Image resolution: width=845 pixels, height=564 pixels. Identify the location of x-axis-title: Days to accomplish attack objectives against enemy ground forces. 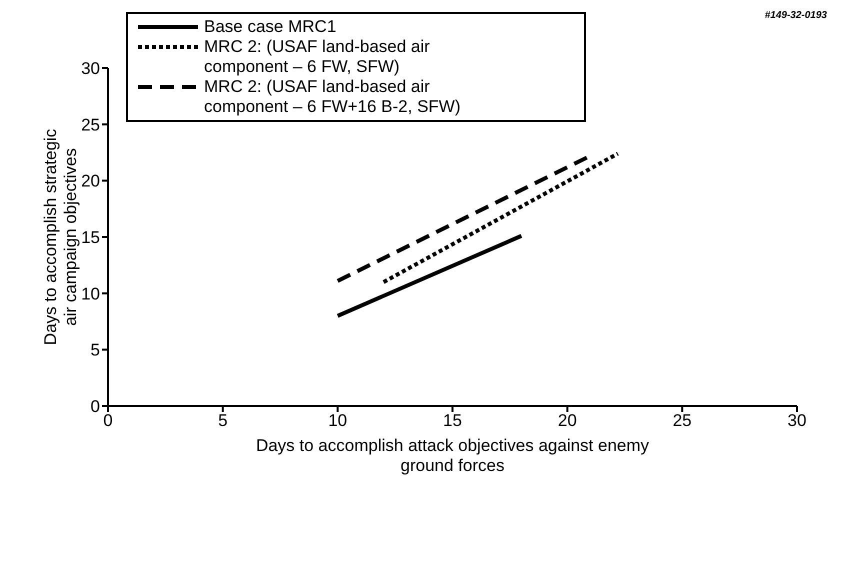
(453, 455).